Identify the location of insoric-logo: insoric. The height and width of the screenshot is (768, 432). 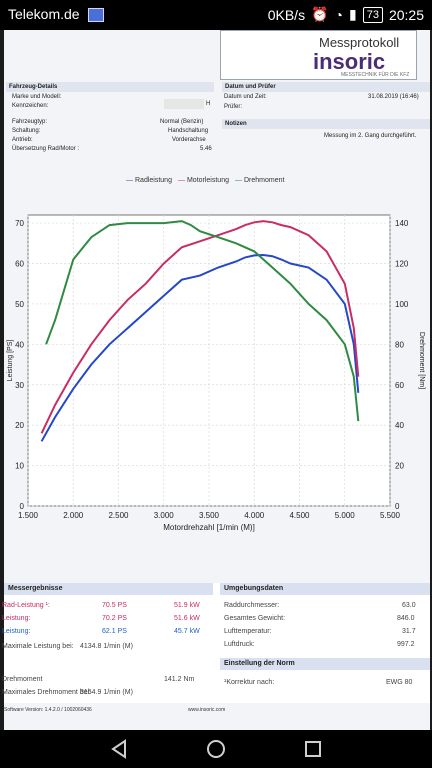
(349, 61).